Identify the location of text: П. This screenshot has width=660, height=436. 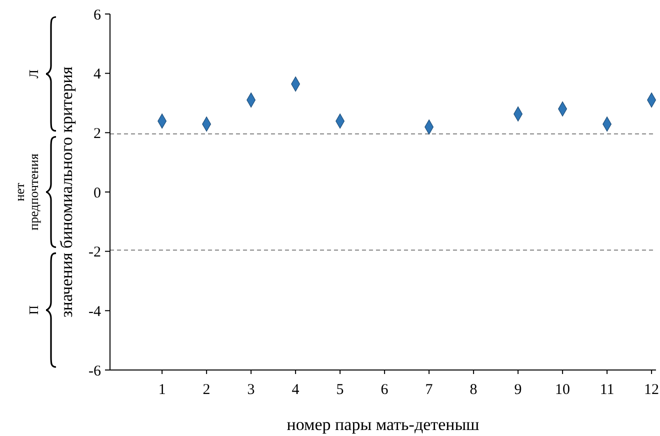
(33, 310).